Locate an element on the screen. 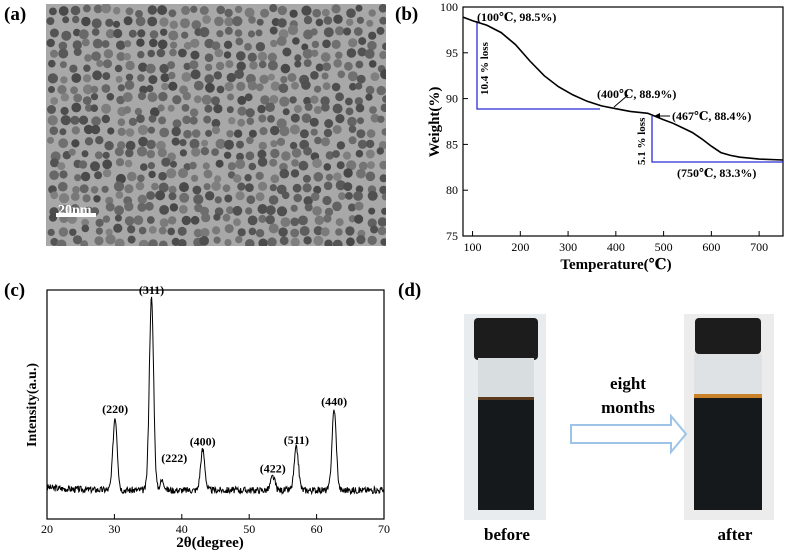 This screenshot has width=787, height=552. vial-after-glass is located at coordinates (728, 375).